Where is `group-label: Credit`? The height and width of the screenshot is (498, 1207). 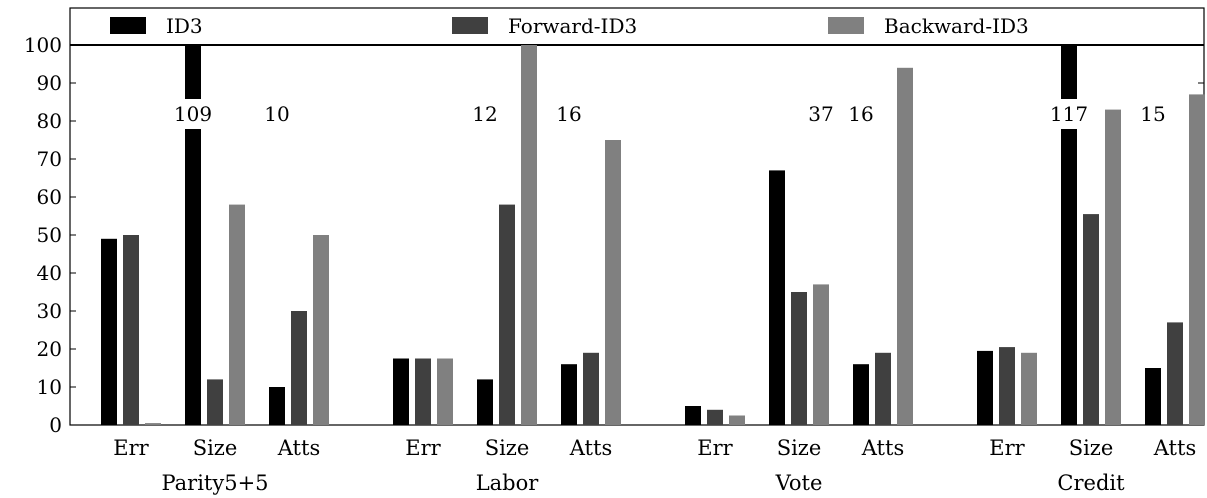
group-label: Credit is located at coordinates (1091, 483).